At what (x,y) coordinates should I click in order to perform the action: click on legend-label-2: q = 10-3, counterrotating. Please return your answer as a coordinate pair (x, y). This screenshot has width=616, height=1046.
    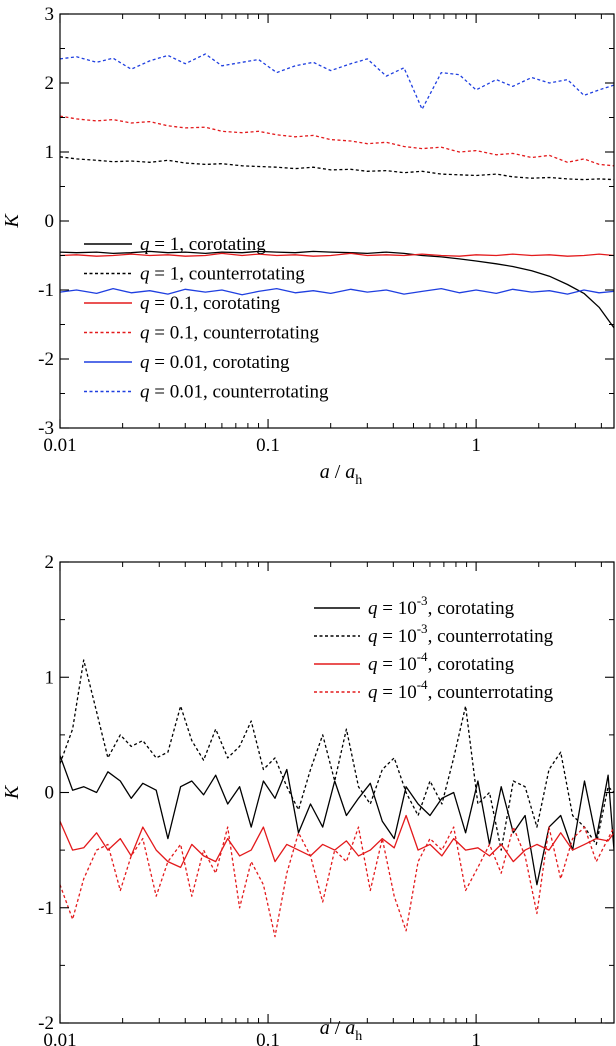
    Looking at the image, I should click on (461, 634).